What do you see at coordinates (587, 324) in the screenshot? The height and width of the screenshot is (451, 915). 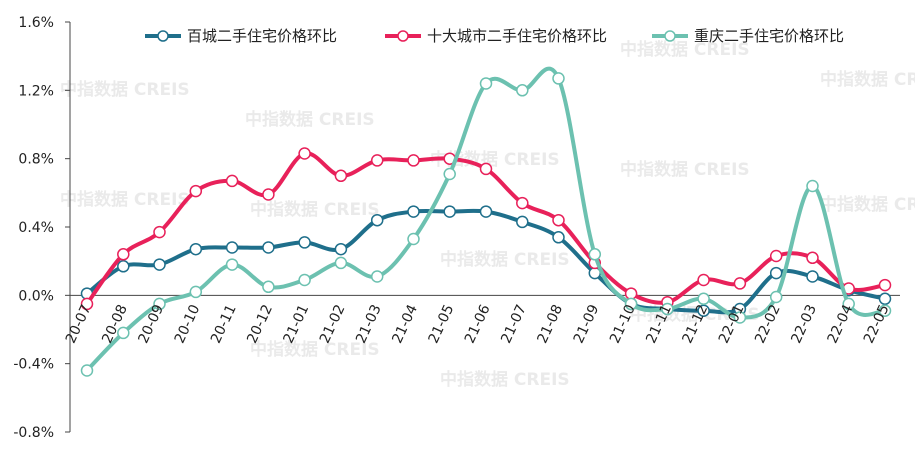 I see `x-tick-label: 21-09` at bounding box center [587, 324].